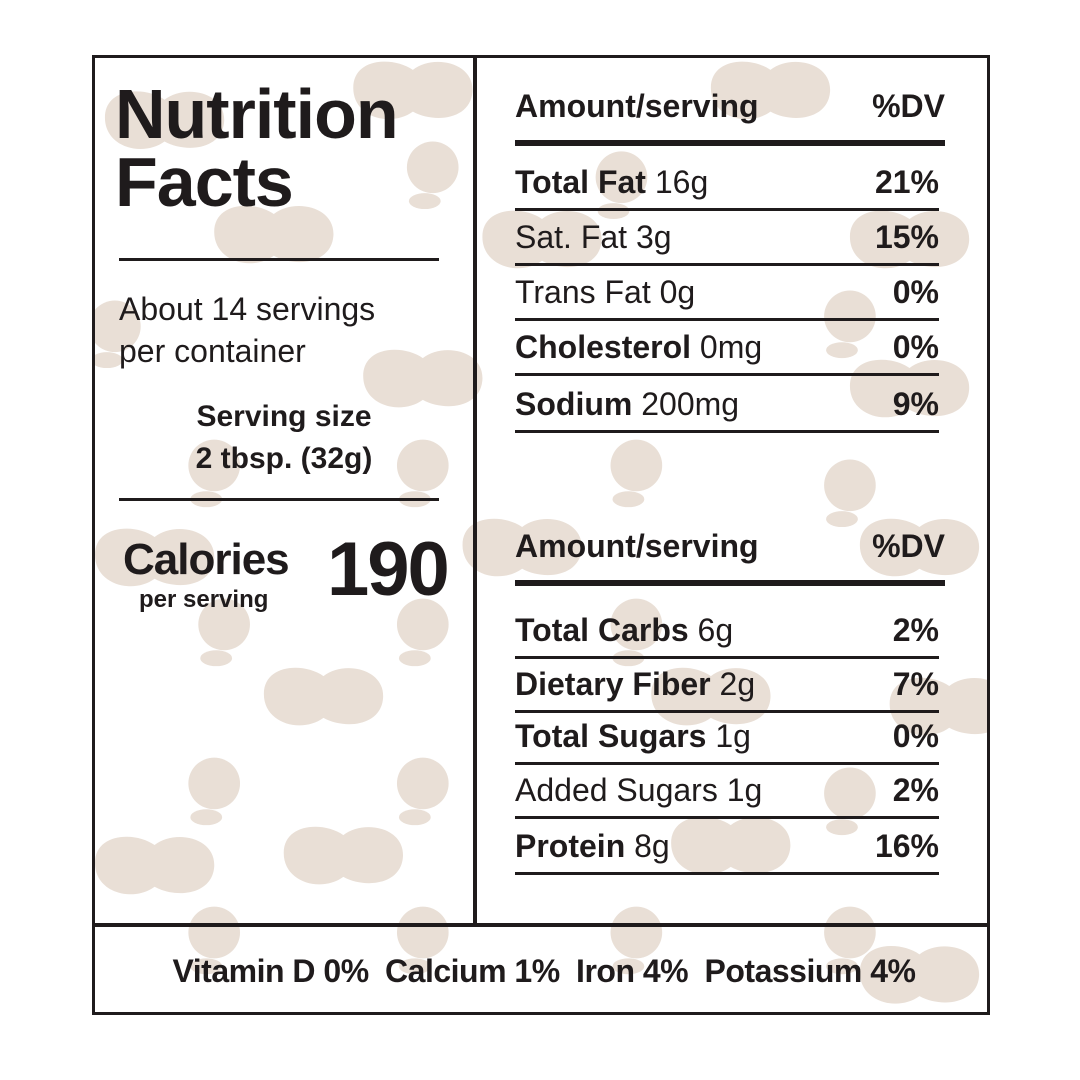  What do you see at coordinates (731, 347) in the screenshot?
I see `nutrient-amount: 0mg` at bounding box center [731, 347].